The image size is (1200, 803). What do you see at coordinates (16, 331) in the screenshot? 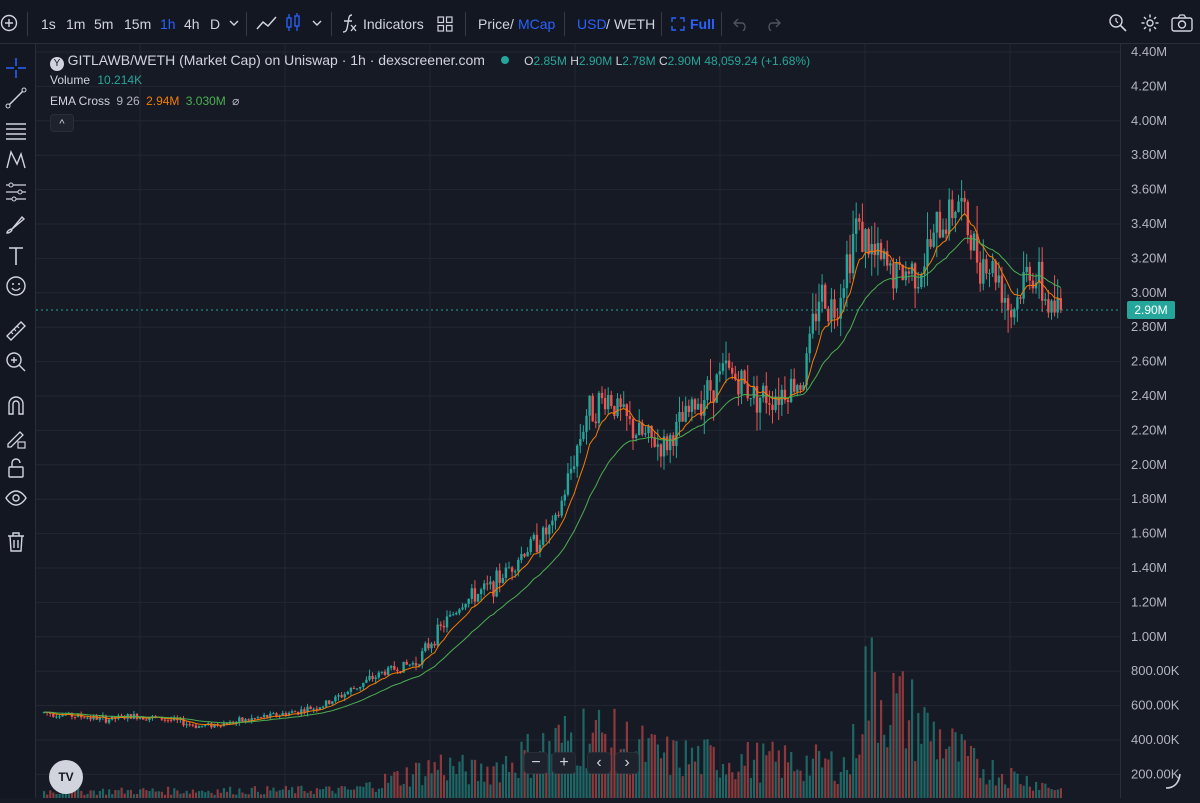
I see `ruler-icon` at bounding box center [16, 331].